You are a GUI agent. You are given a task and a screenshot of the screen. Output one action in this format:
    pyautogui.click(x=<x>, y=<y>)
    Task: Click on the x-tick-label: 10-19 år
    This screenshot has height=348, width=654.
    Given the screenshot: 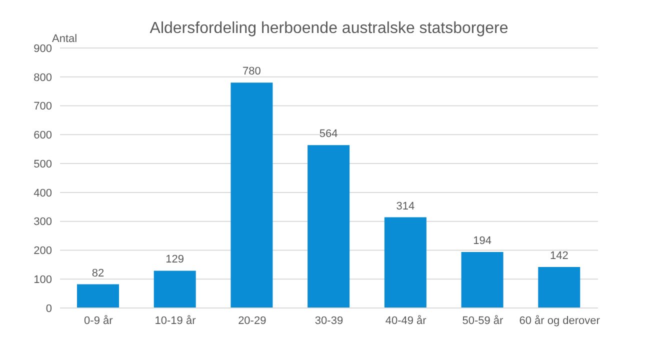 What is the action you would take?
    pyautogui.click(x=175, y=320)
    